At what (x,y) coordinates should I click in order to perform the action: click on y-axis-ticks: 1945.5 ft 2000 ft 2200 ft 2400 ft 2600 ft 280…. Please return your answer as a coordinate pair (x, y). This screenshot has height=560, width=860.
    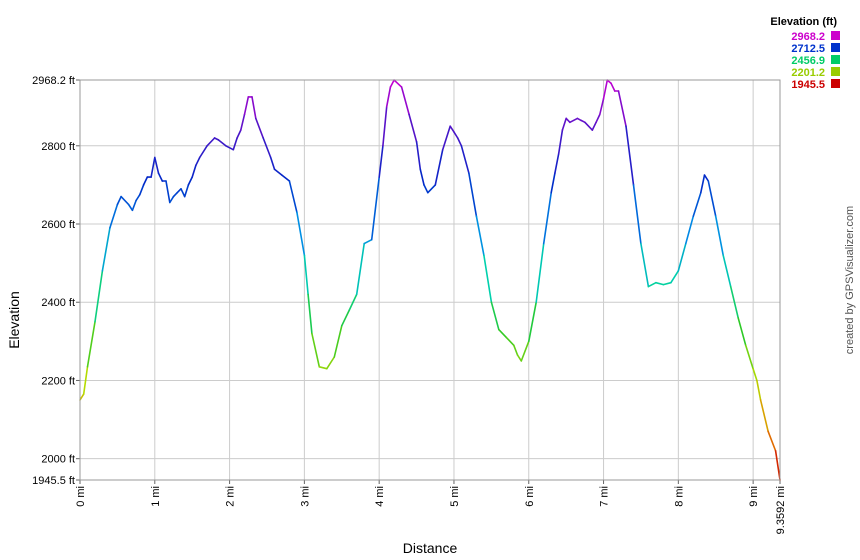
    Looking at the image, I should click on (56, 281).